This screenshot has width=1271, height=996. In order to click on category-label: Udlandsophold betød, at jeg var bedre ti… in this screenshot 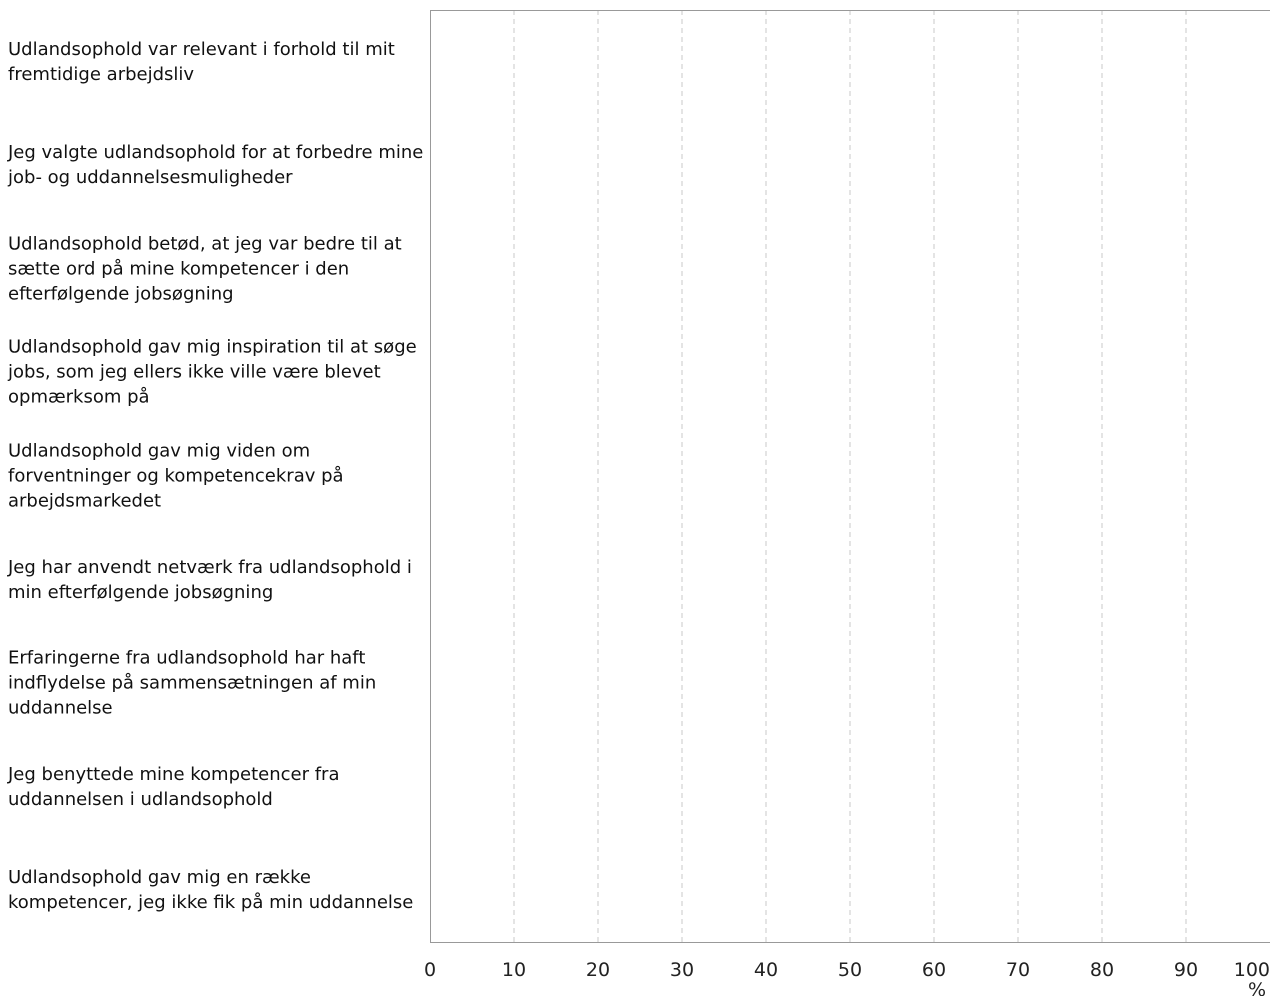, I will do `click(205, 269)`.